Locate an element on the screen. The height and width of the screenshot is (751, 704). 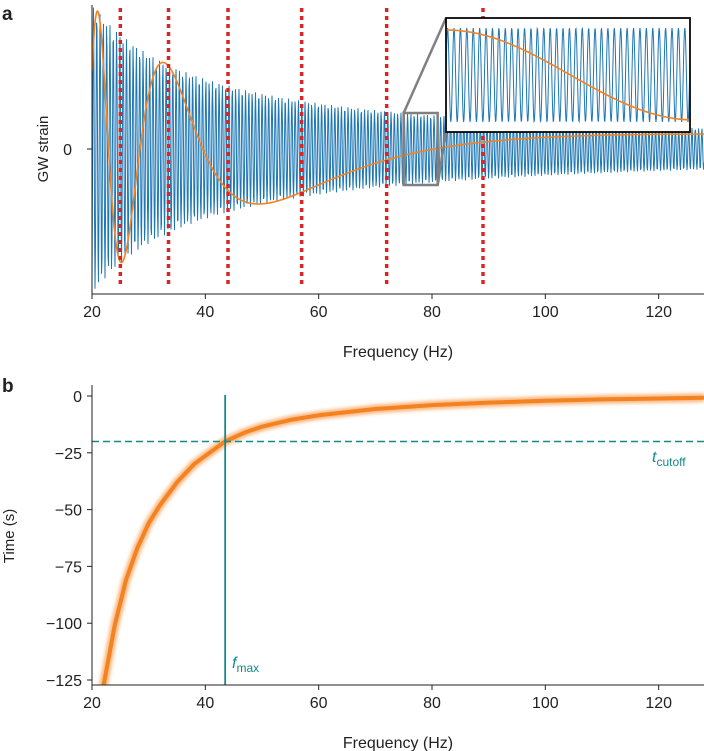
inset-border is located at coordinates (568, 75).